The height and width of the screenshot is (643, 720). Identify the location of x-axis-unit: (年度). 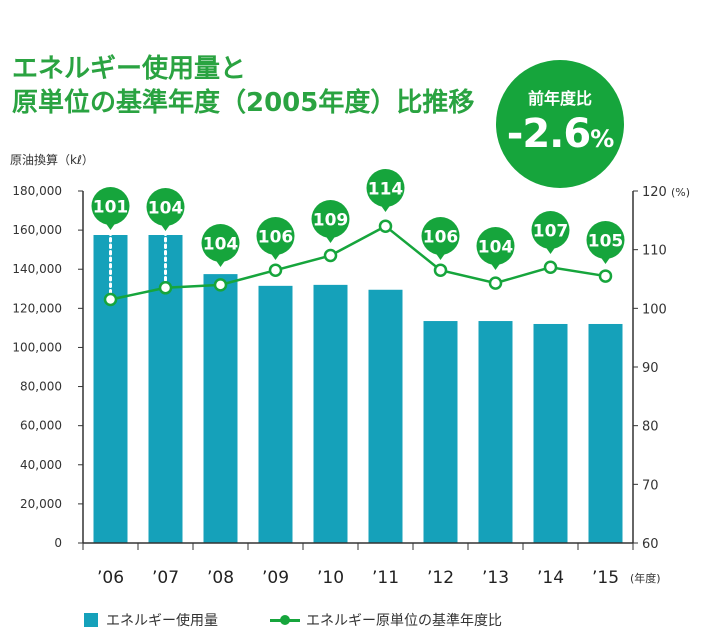
(645, 578).